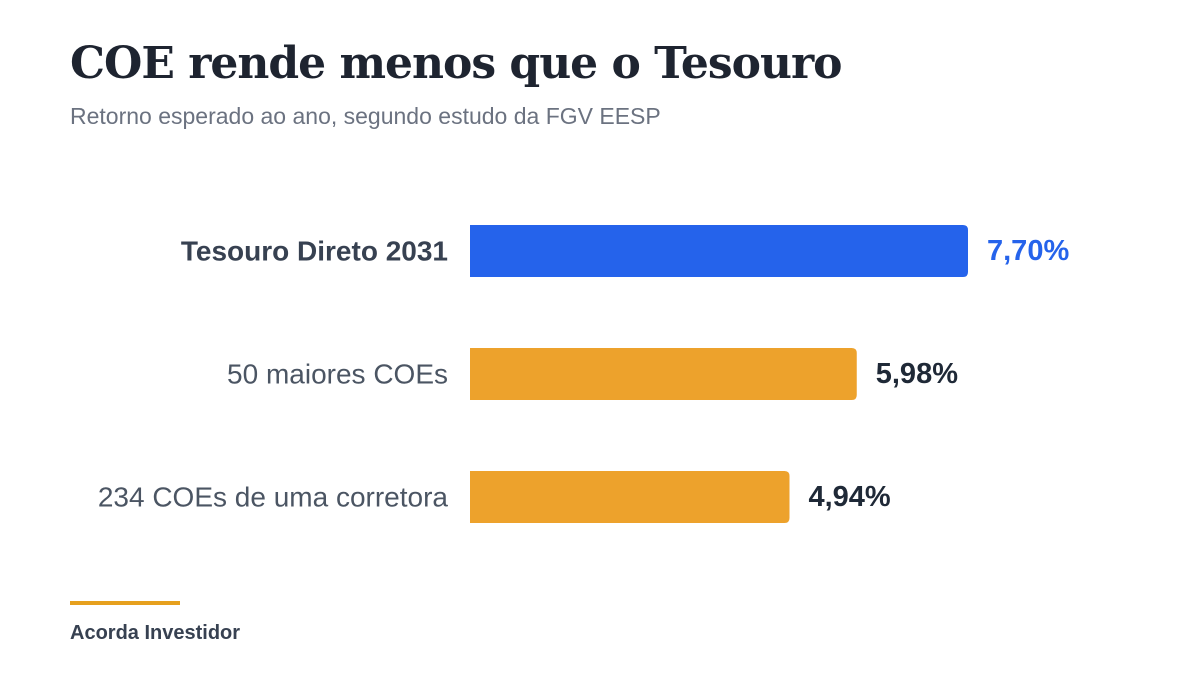 The image size is (1200, 675). Describe the element at coordinates (849, 497) in the screenshot. I see `value-label: 4,94%` at that location.